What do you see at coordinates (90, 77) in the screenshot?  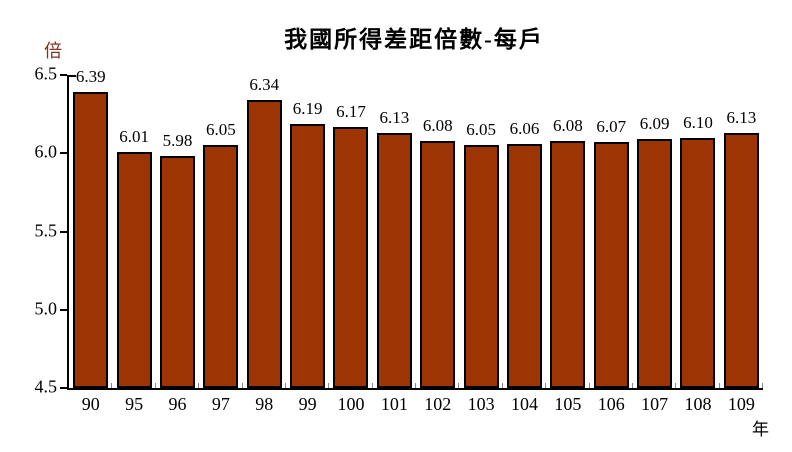 I see `bar-value-label: 6.39` at bounding box center [90, 77].